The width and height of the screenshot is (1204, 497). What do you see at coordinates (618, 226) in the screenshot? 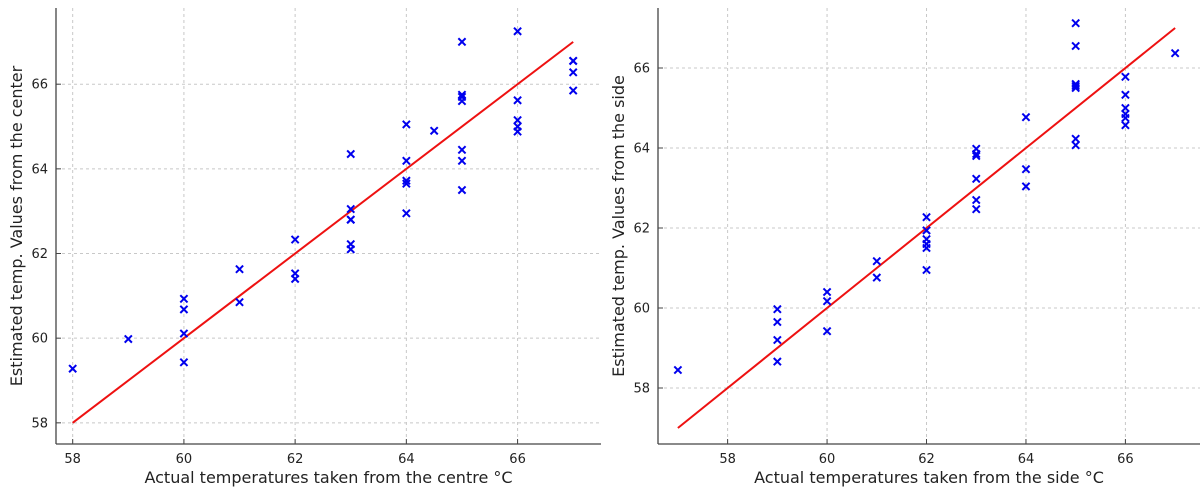
I see `y-axis-label: Estimated temp. Values from the side` at bounding box center [618, 226].